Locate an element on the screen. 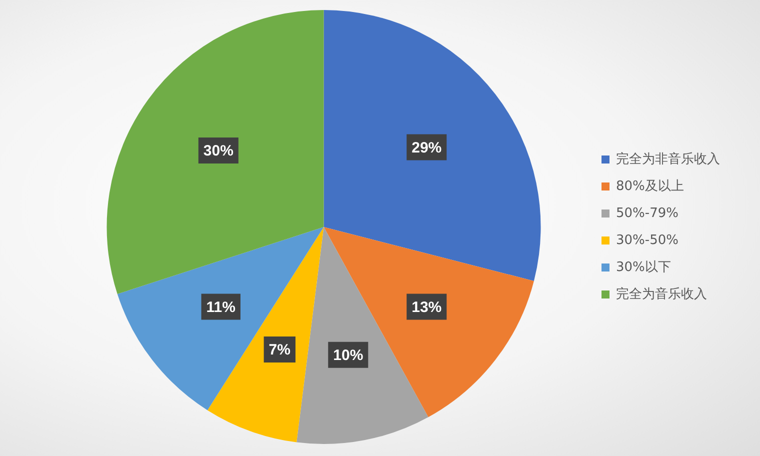 The height and width of the screenshot is (456, 760). legend-label: 完全为音乐收入 is located at coordinates (661, 294).